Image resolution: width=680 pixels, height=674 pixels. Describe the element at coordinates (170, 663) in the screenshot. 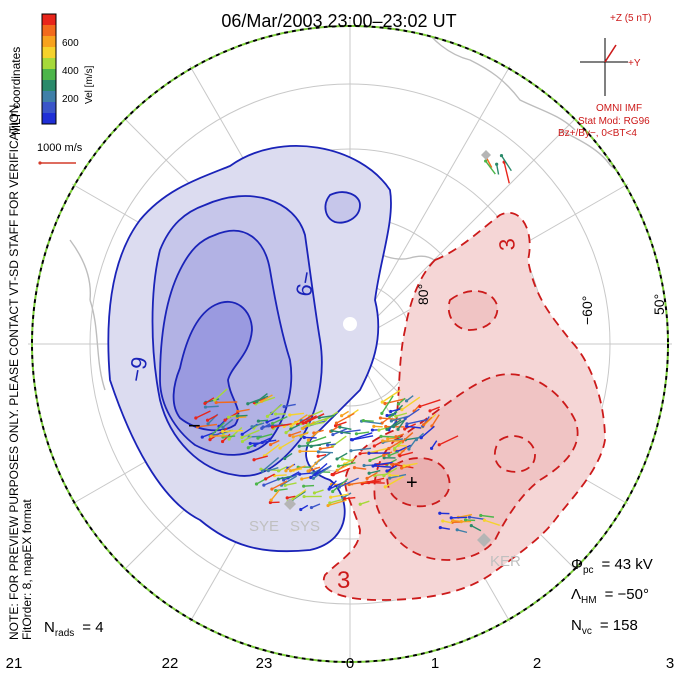

I see `mlt-label-22: 22` at that location.